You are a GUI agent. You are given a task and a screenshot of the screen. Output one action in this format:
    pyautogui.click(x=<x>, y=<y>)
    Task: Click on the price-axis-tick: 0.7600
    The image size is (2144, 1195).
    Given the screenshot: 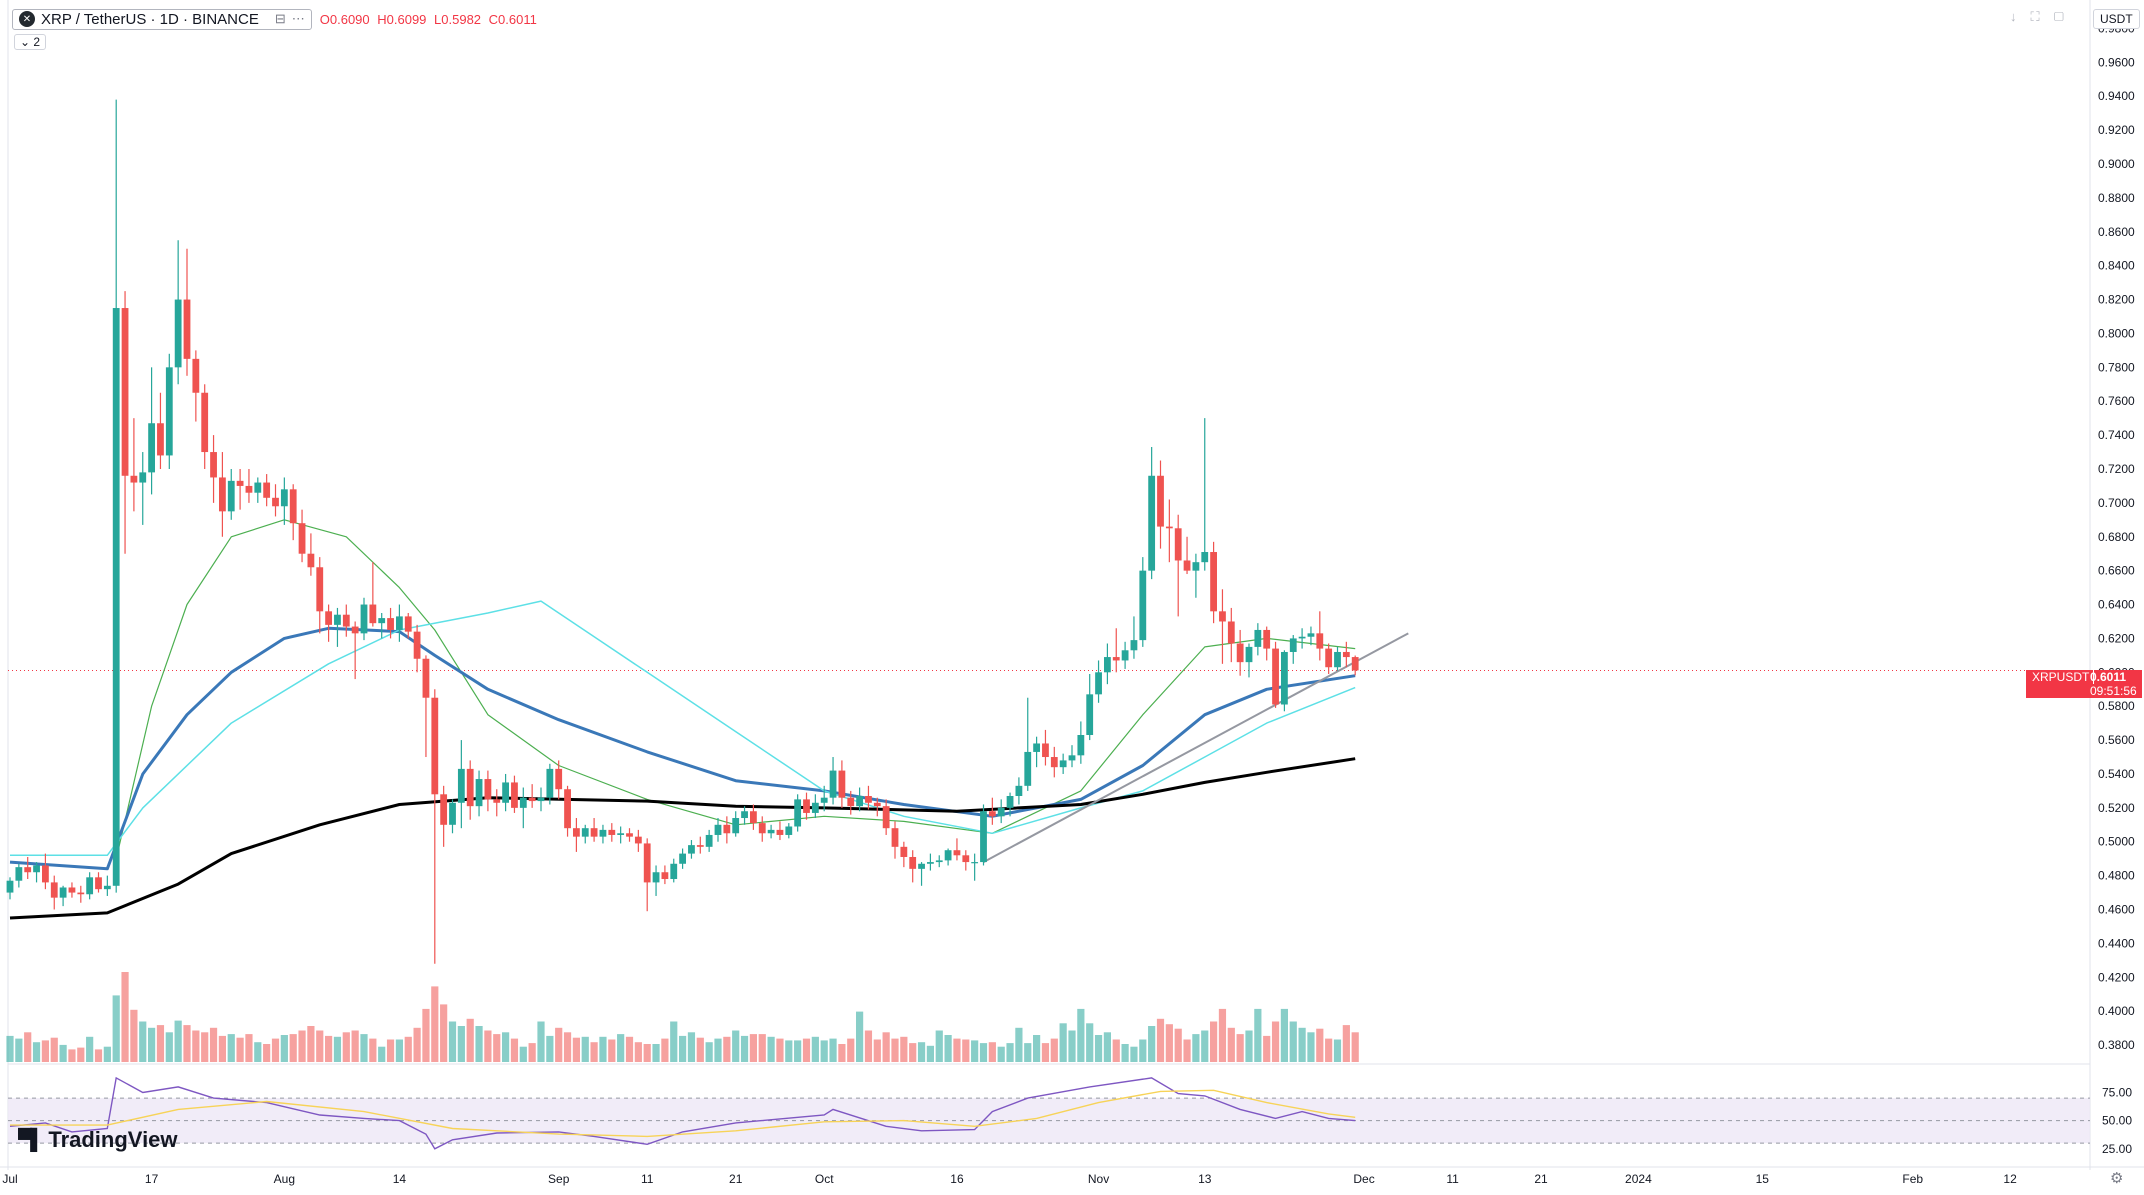 What is the action you would take?
    pyautogui.click(x=2116, y=401)
    